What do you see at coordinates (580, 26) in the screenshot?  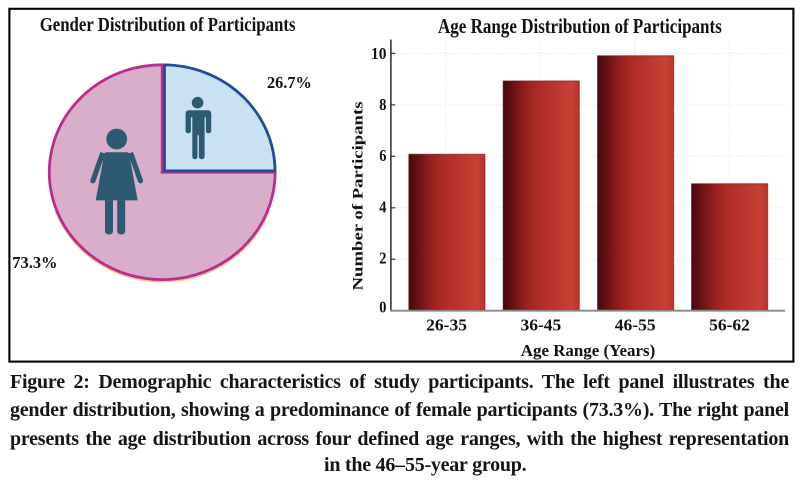 I see `svg-text:Age Range Distribution of Part: Age Range Distribution of Participants` at bounding box center [580, 26].